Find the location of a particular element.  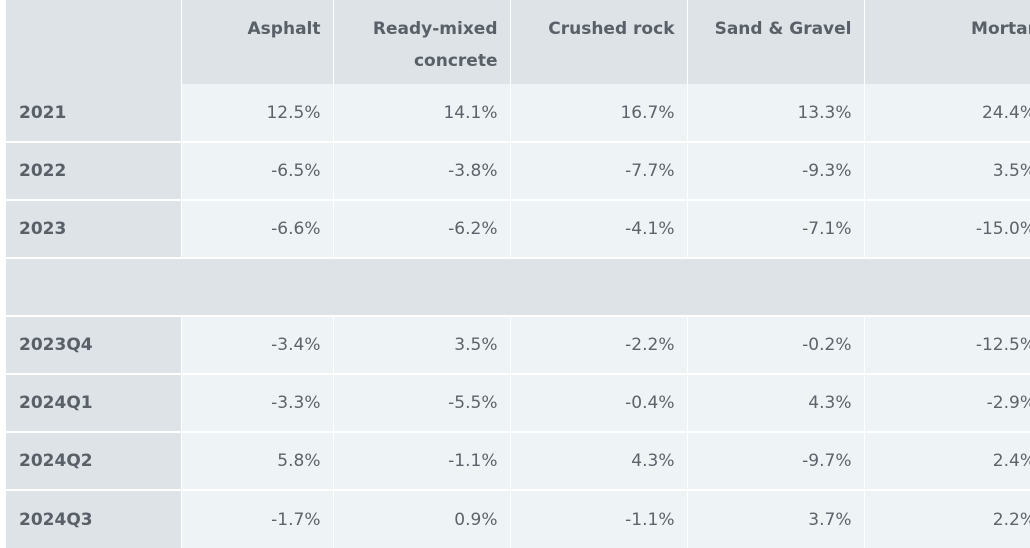

table-cell: -7.1% is located at coordinates (776, 228).